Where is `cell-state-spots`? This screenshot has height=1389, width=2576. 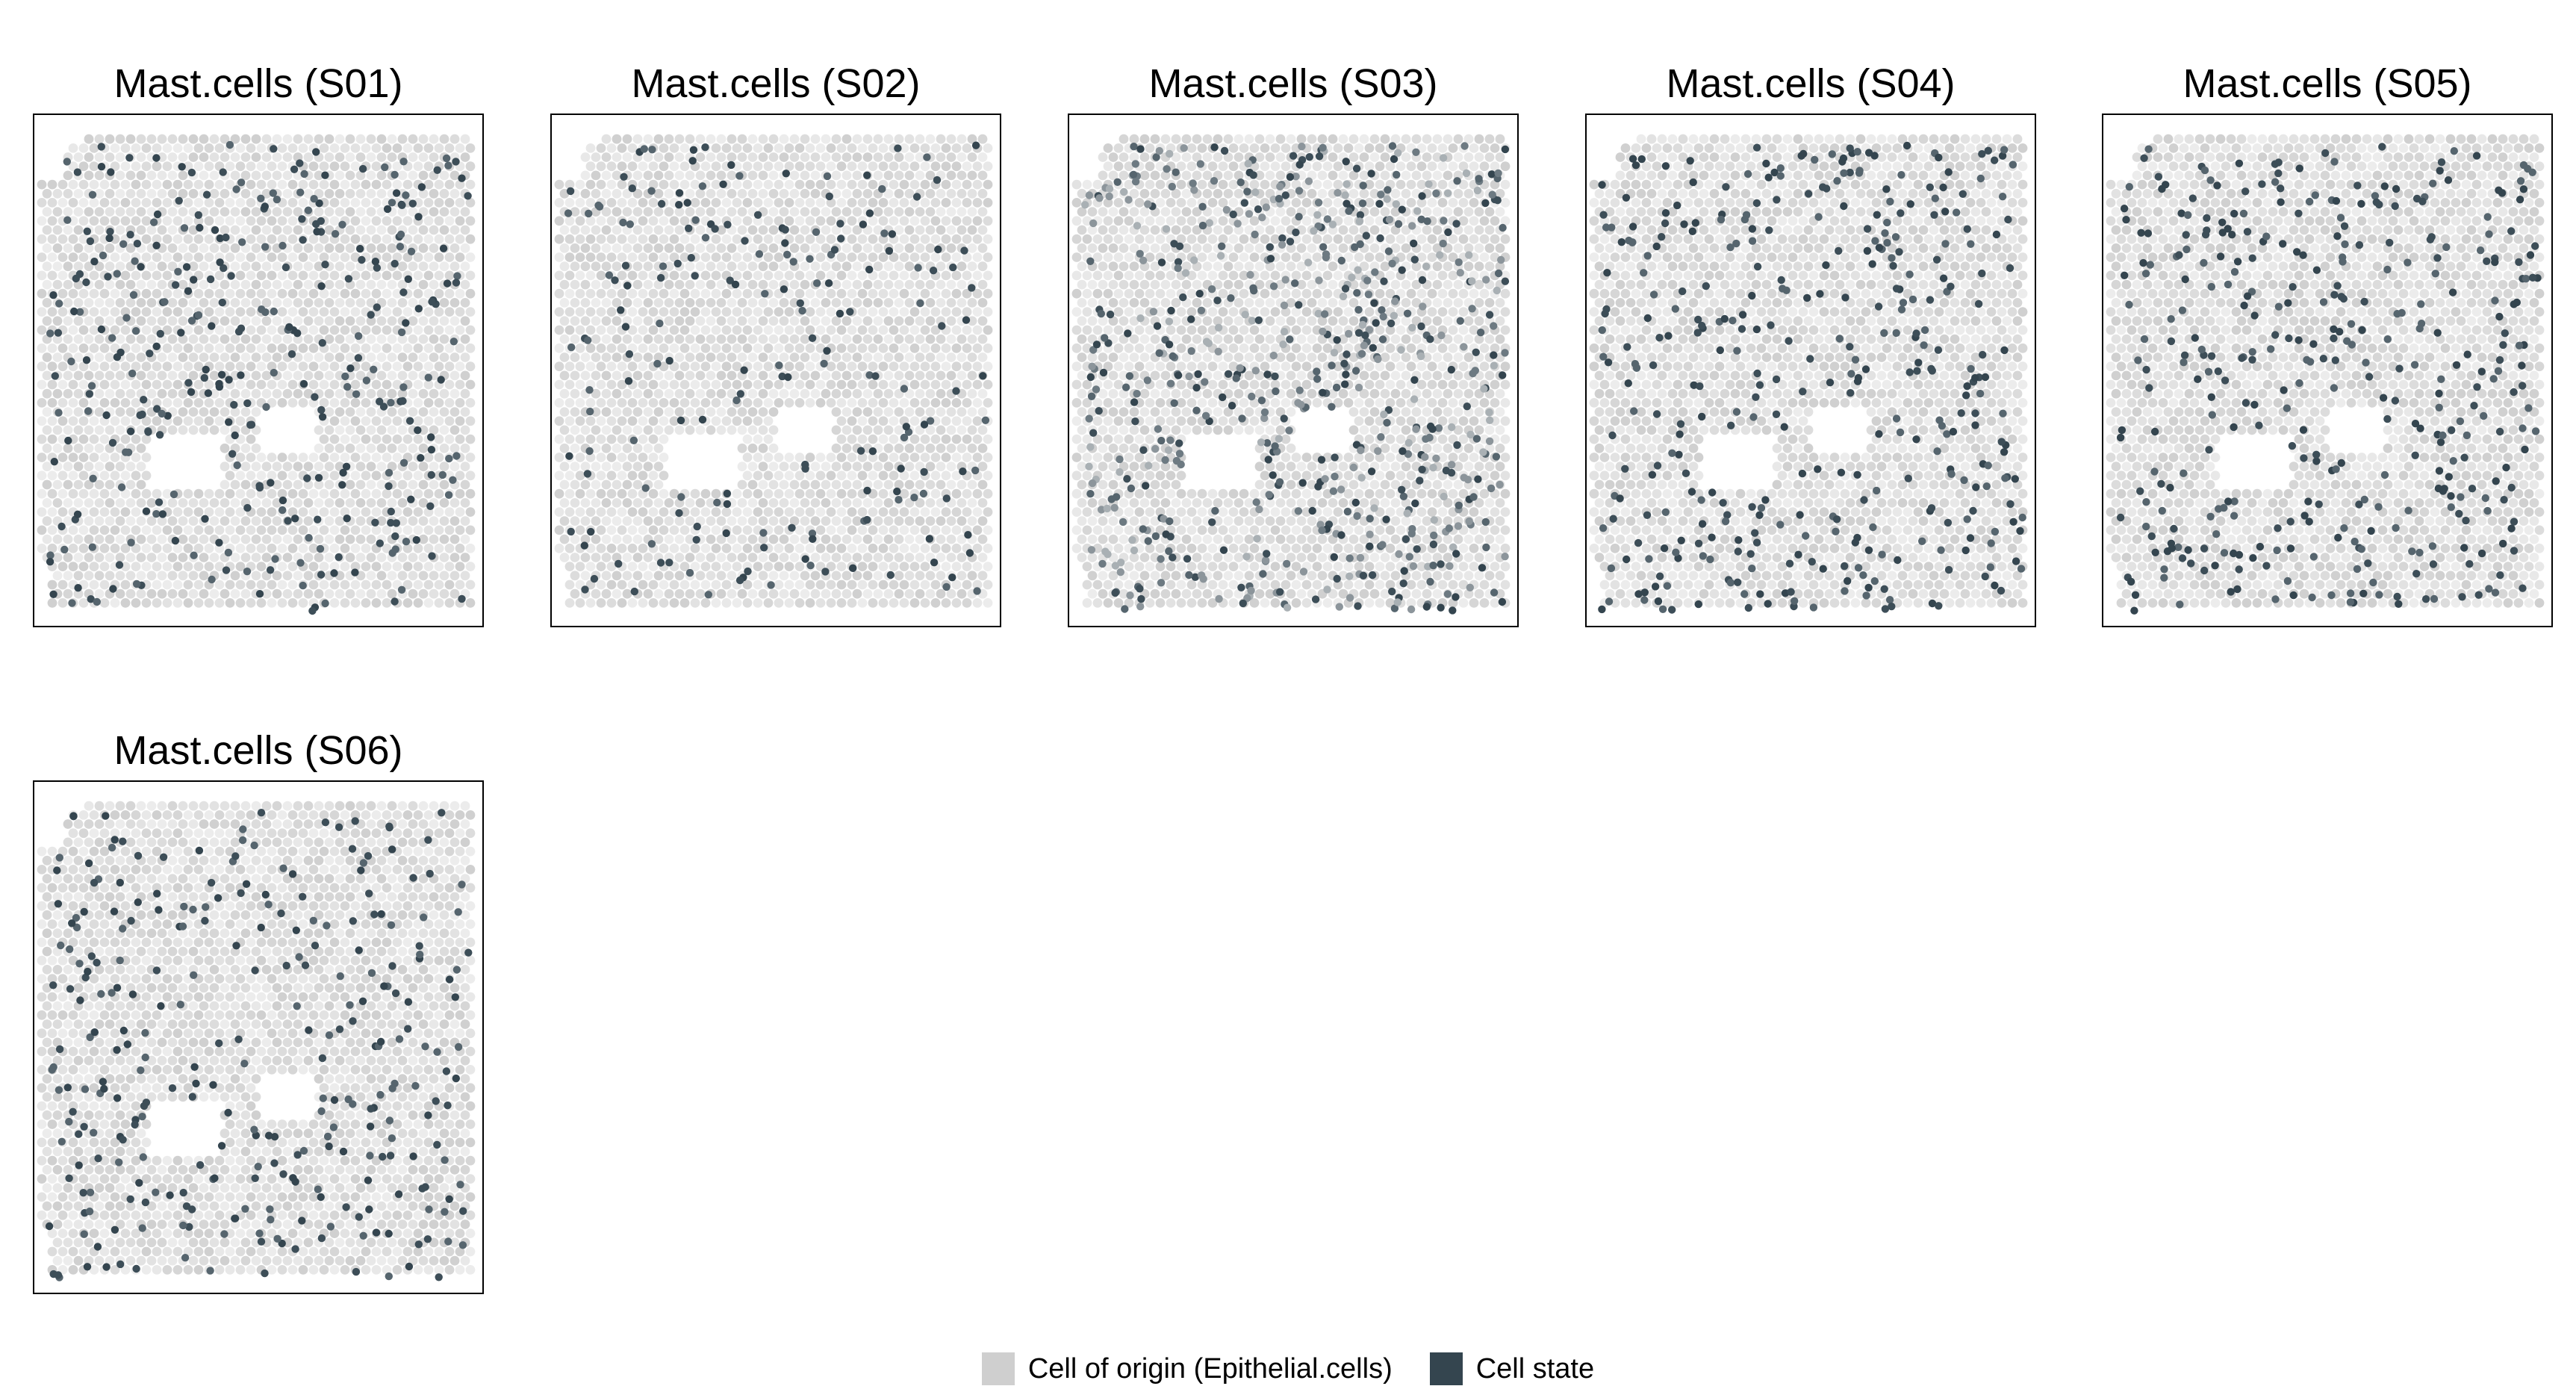 cell-state-spots is located at coordinates (777, 370).